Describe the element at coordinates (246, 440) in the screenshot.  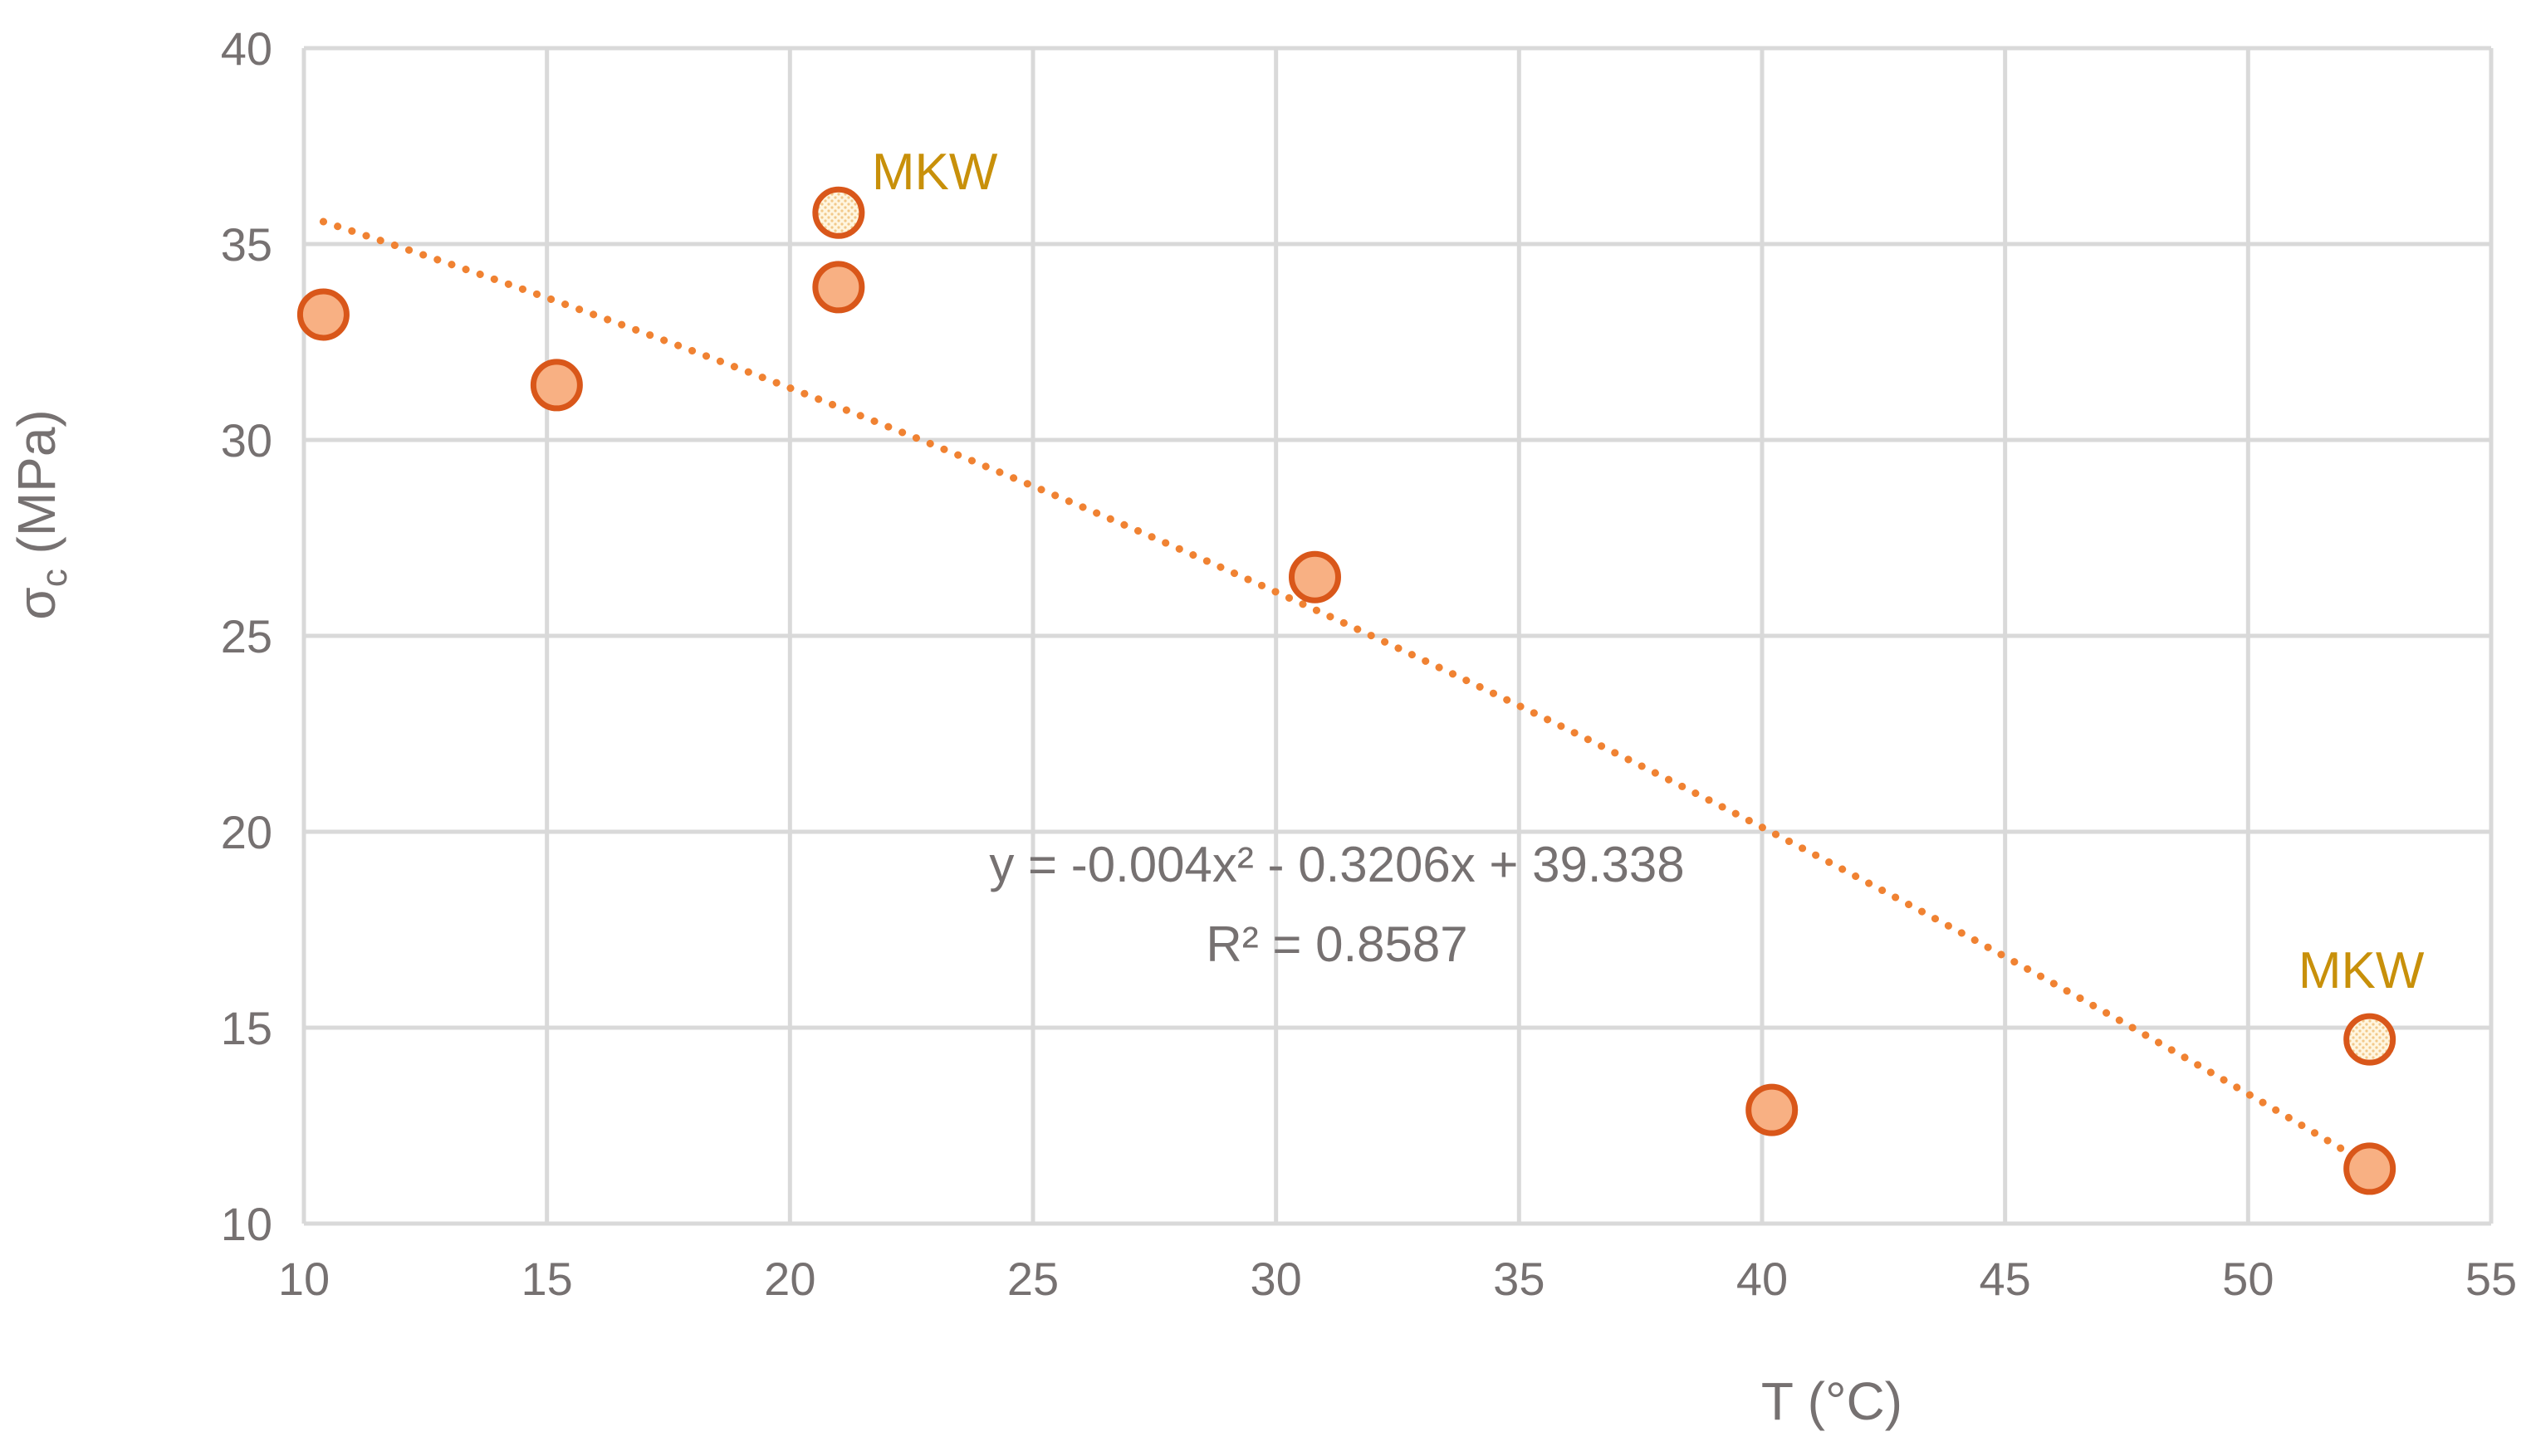
I see `y-tick-label: 30` at that location.